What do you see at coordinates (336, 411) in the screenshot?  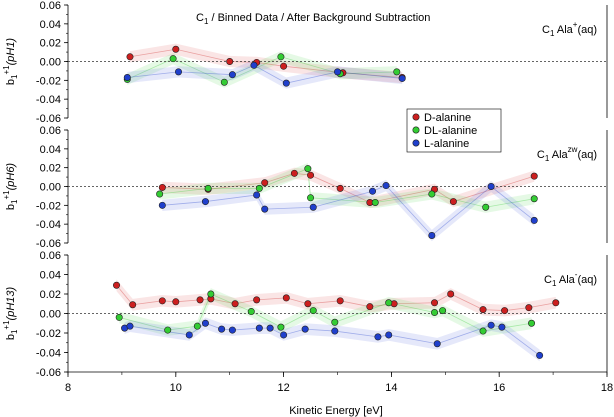 I see `x-axis-label: Kinetic Energy [eV]` at bounding box center [336, 411].